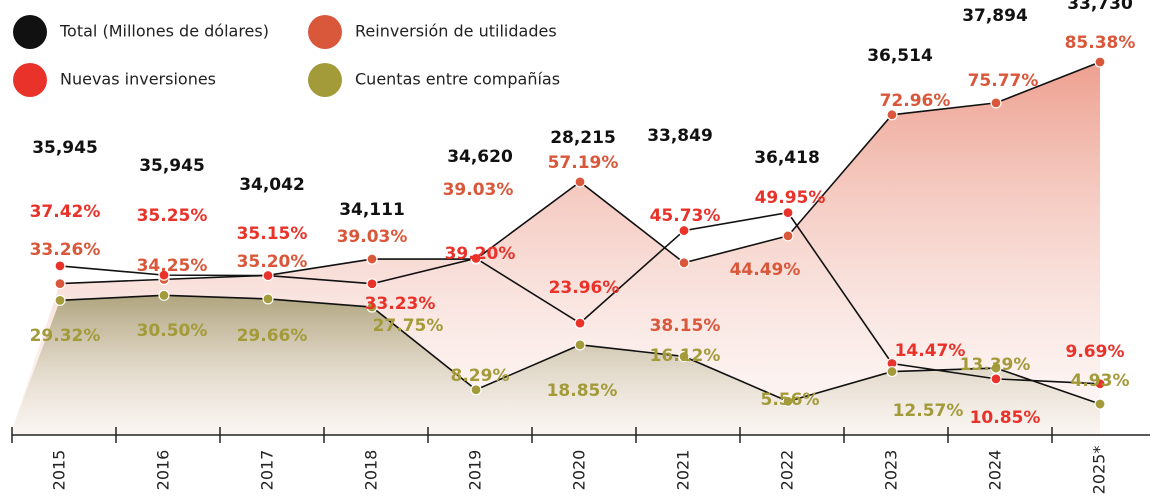 This screenshot has height=504, width=1161. I want to click on data-label: 14.47%, so click(930, 351).